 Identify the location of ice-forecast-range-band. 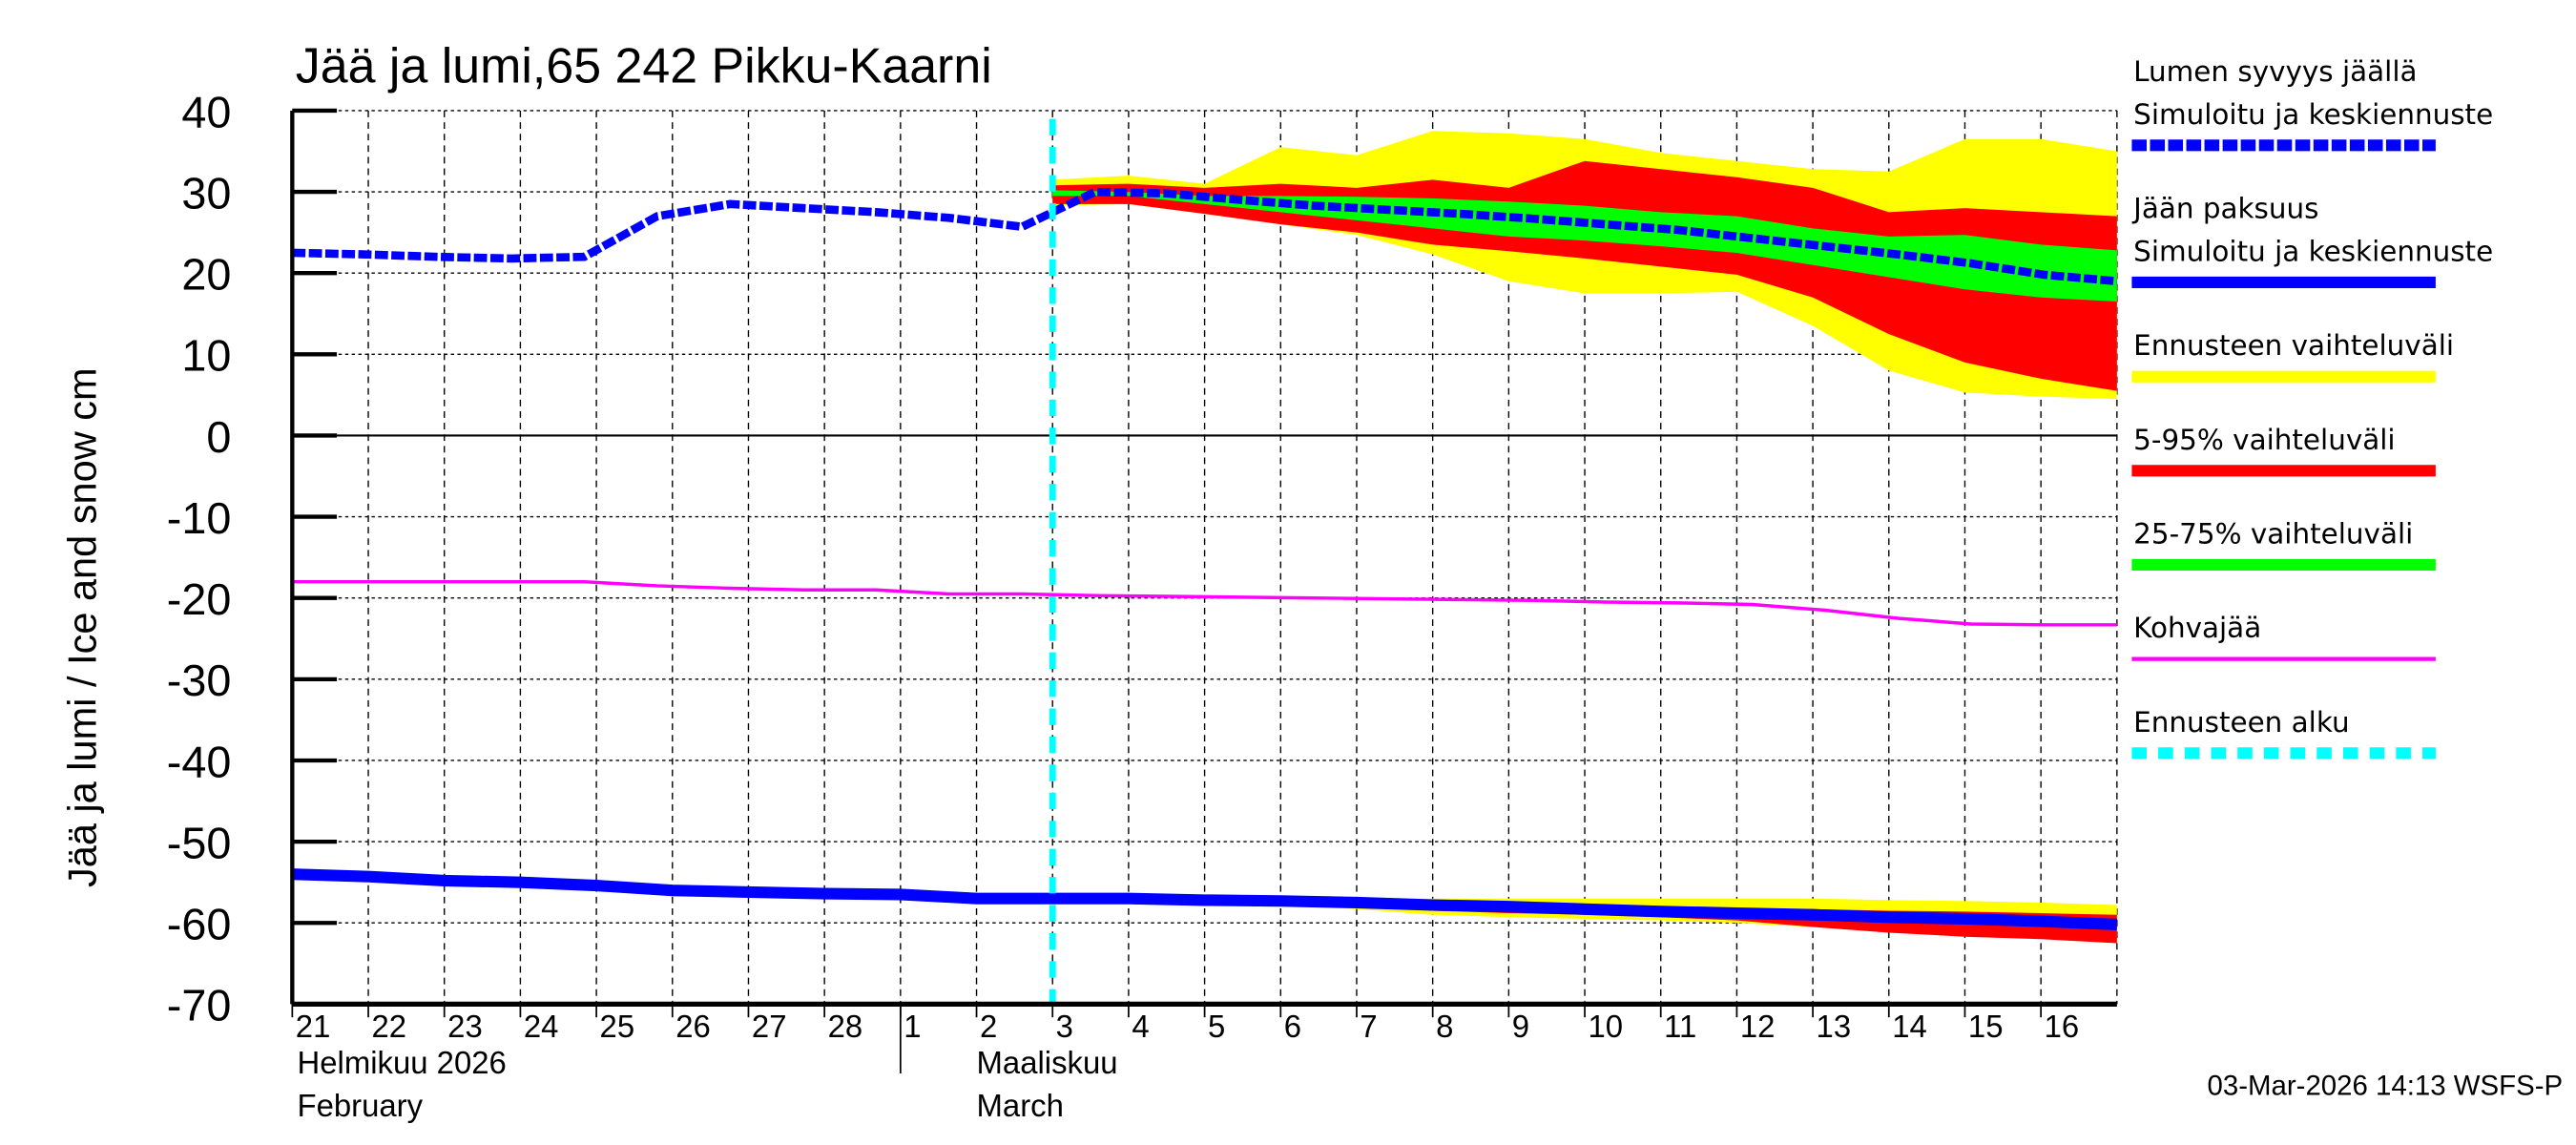
(1584, 920).